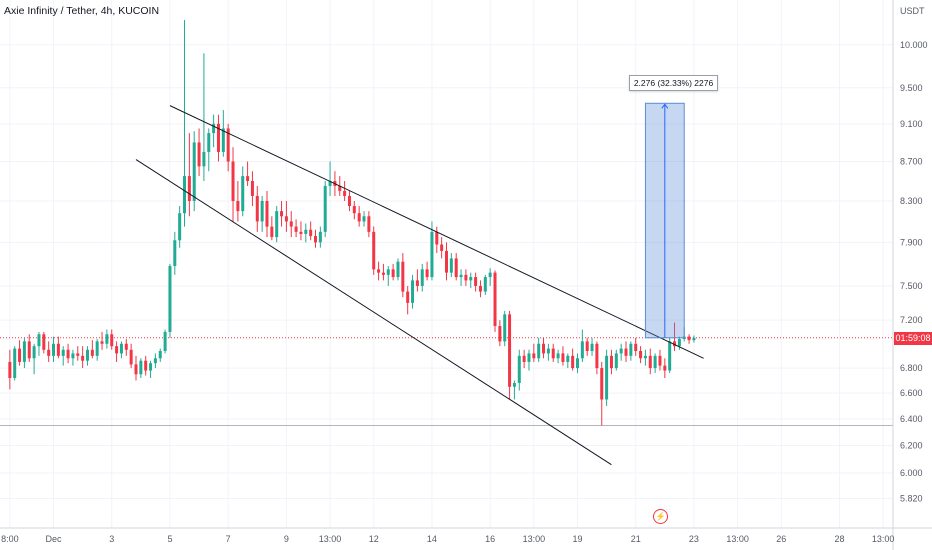 The image size is (932, 550). What do you see at coordinates (911, 446) in the screenshot?
I see `price-tick-label: 6.200` at bounding box center [911, 446].